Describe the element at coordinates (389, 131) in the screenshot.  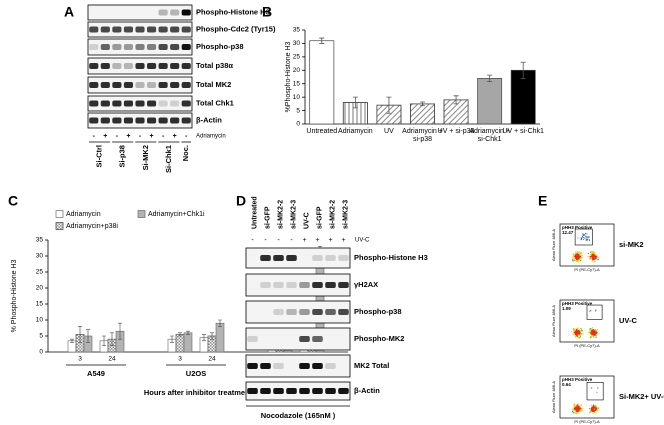
I see `x-tick-label: UV` at that location.